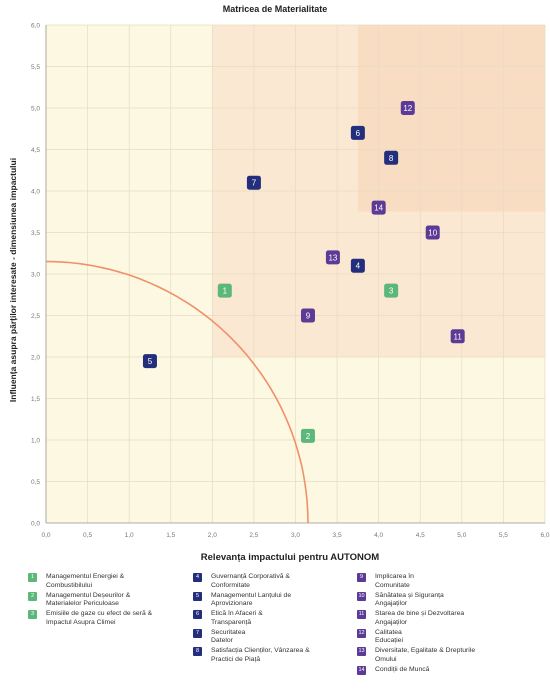 Image resolution: width=550 pixels, height=699 pixels. What do you see at coordinates (268, 618) in the screenshot?
I see `legend-item-6: 6 Etică în Afaceri & Transparență` at bounding box center [268, 618].